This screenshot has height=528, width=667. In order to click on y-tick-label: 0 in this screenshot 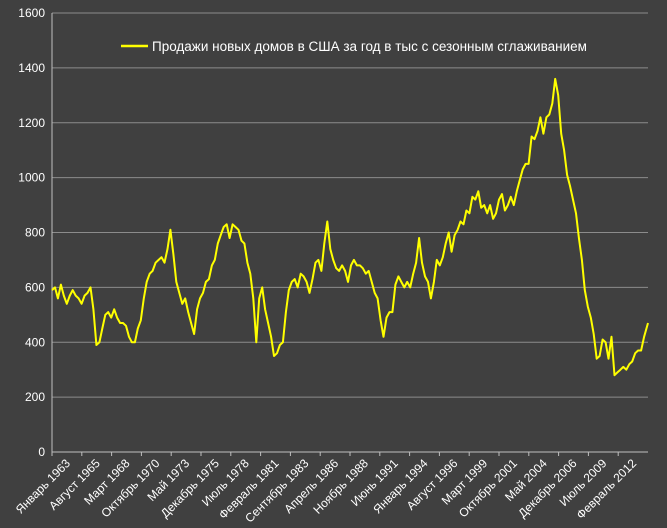, I will do `click(41, 452)`.